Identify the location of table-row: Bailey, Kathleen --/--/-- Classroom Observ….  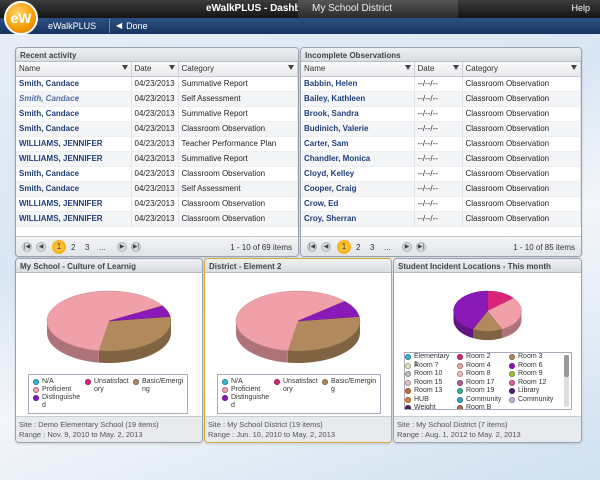
(441, 99).